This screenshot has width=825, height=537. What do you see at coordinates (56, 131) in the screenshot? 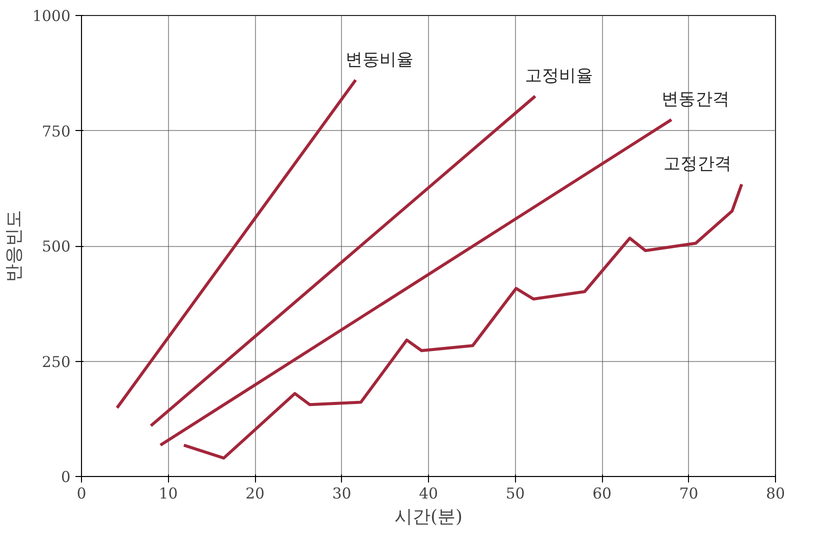
I see `y-tick-label: 750` at bounding box center [56, 131].